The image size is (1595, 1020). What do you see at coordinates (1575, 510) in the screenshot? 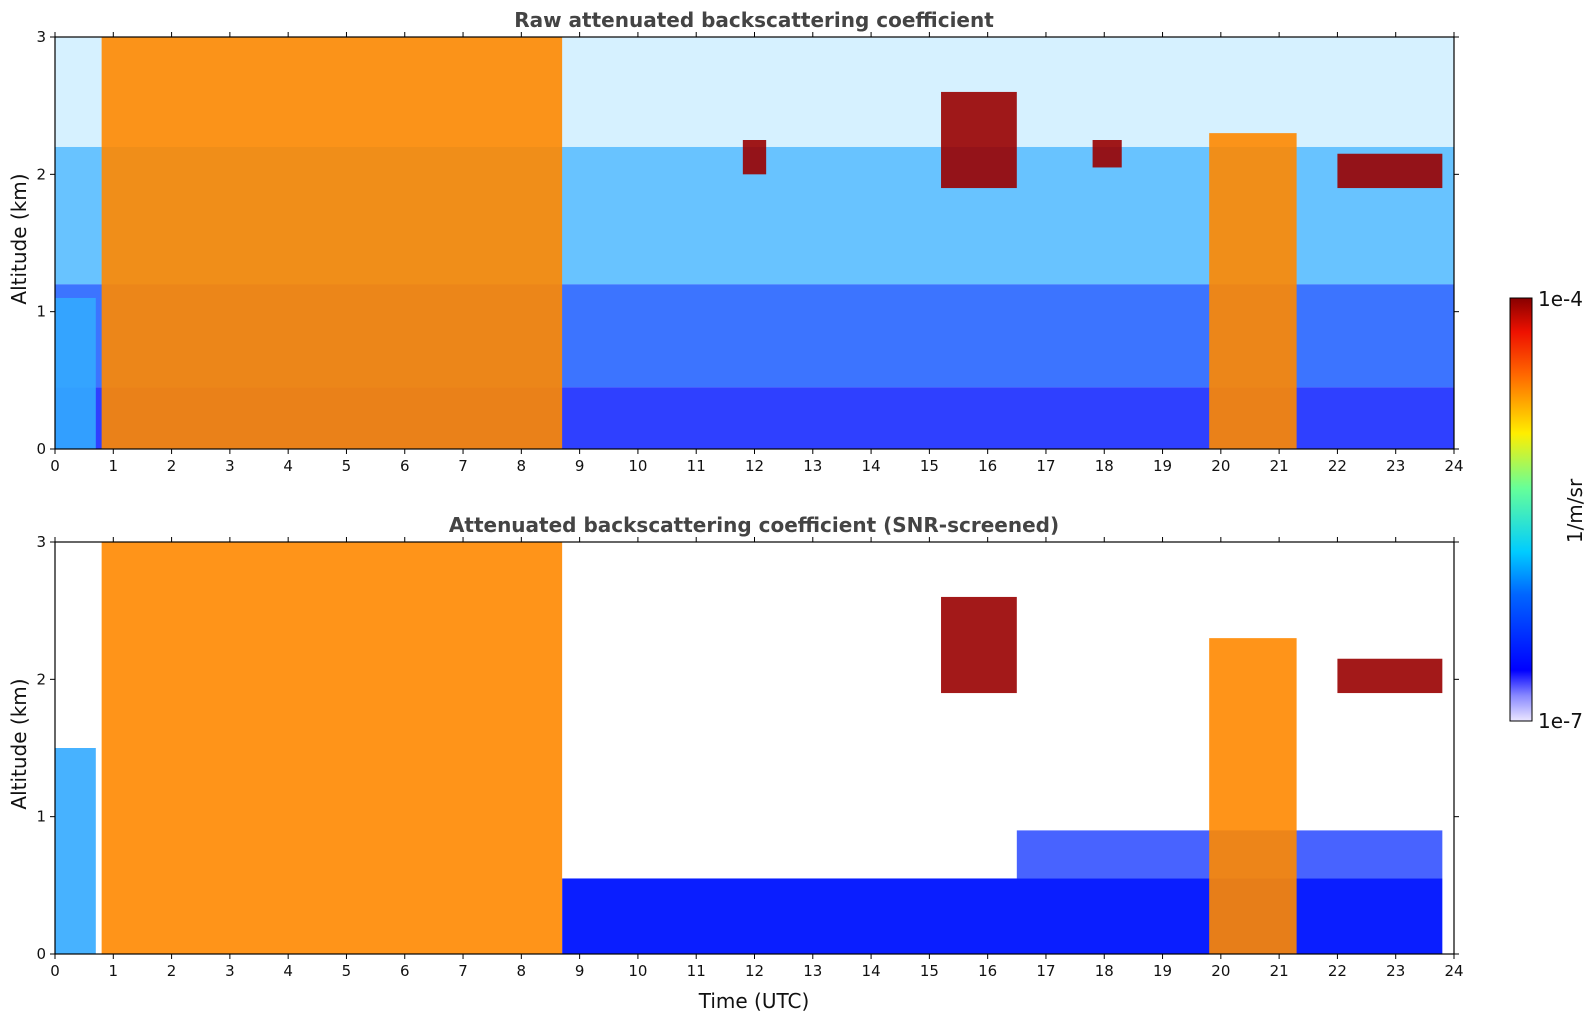
I see `colorbar-unit-label: 1/m/sr` at bounding box center [1575, 510].